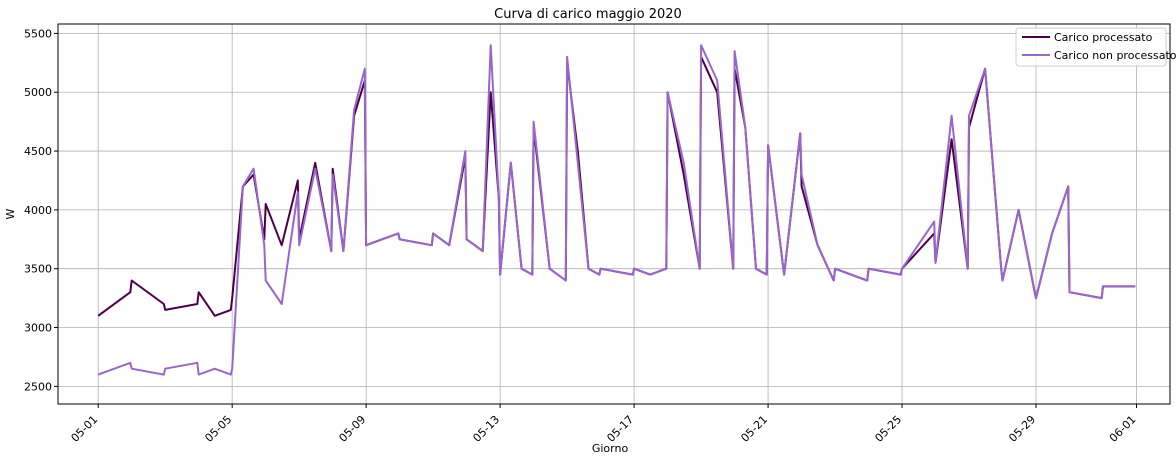 The image size is (1176, 463). I want to click on legend-label-unprocessed: Carico non processato, so click(1115, 55).